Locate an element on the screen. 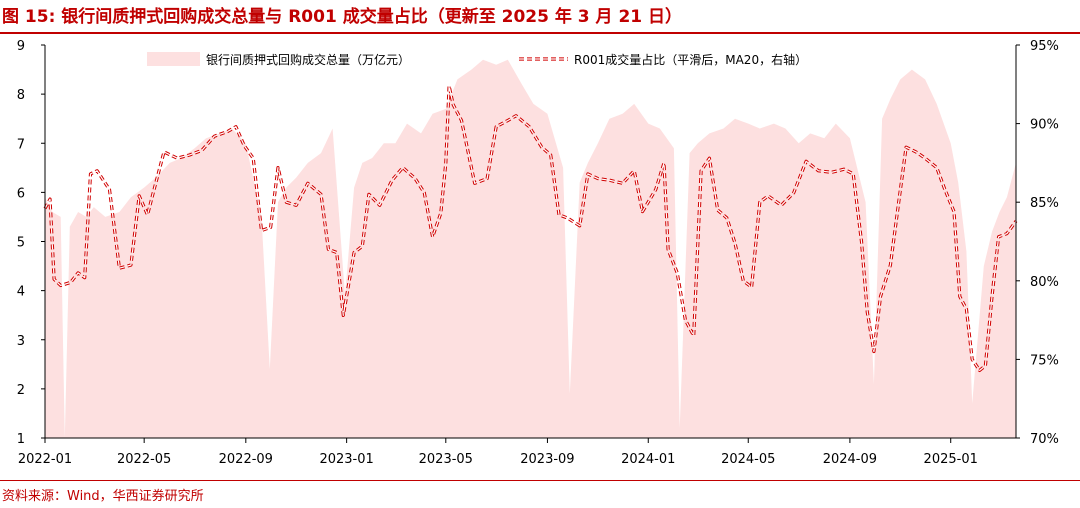 This screenshot has width=1080, height=508. x-tick-label: 2024-05 is located at coordinates (748, 459).